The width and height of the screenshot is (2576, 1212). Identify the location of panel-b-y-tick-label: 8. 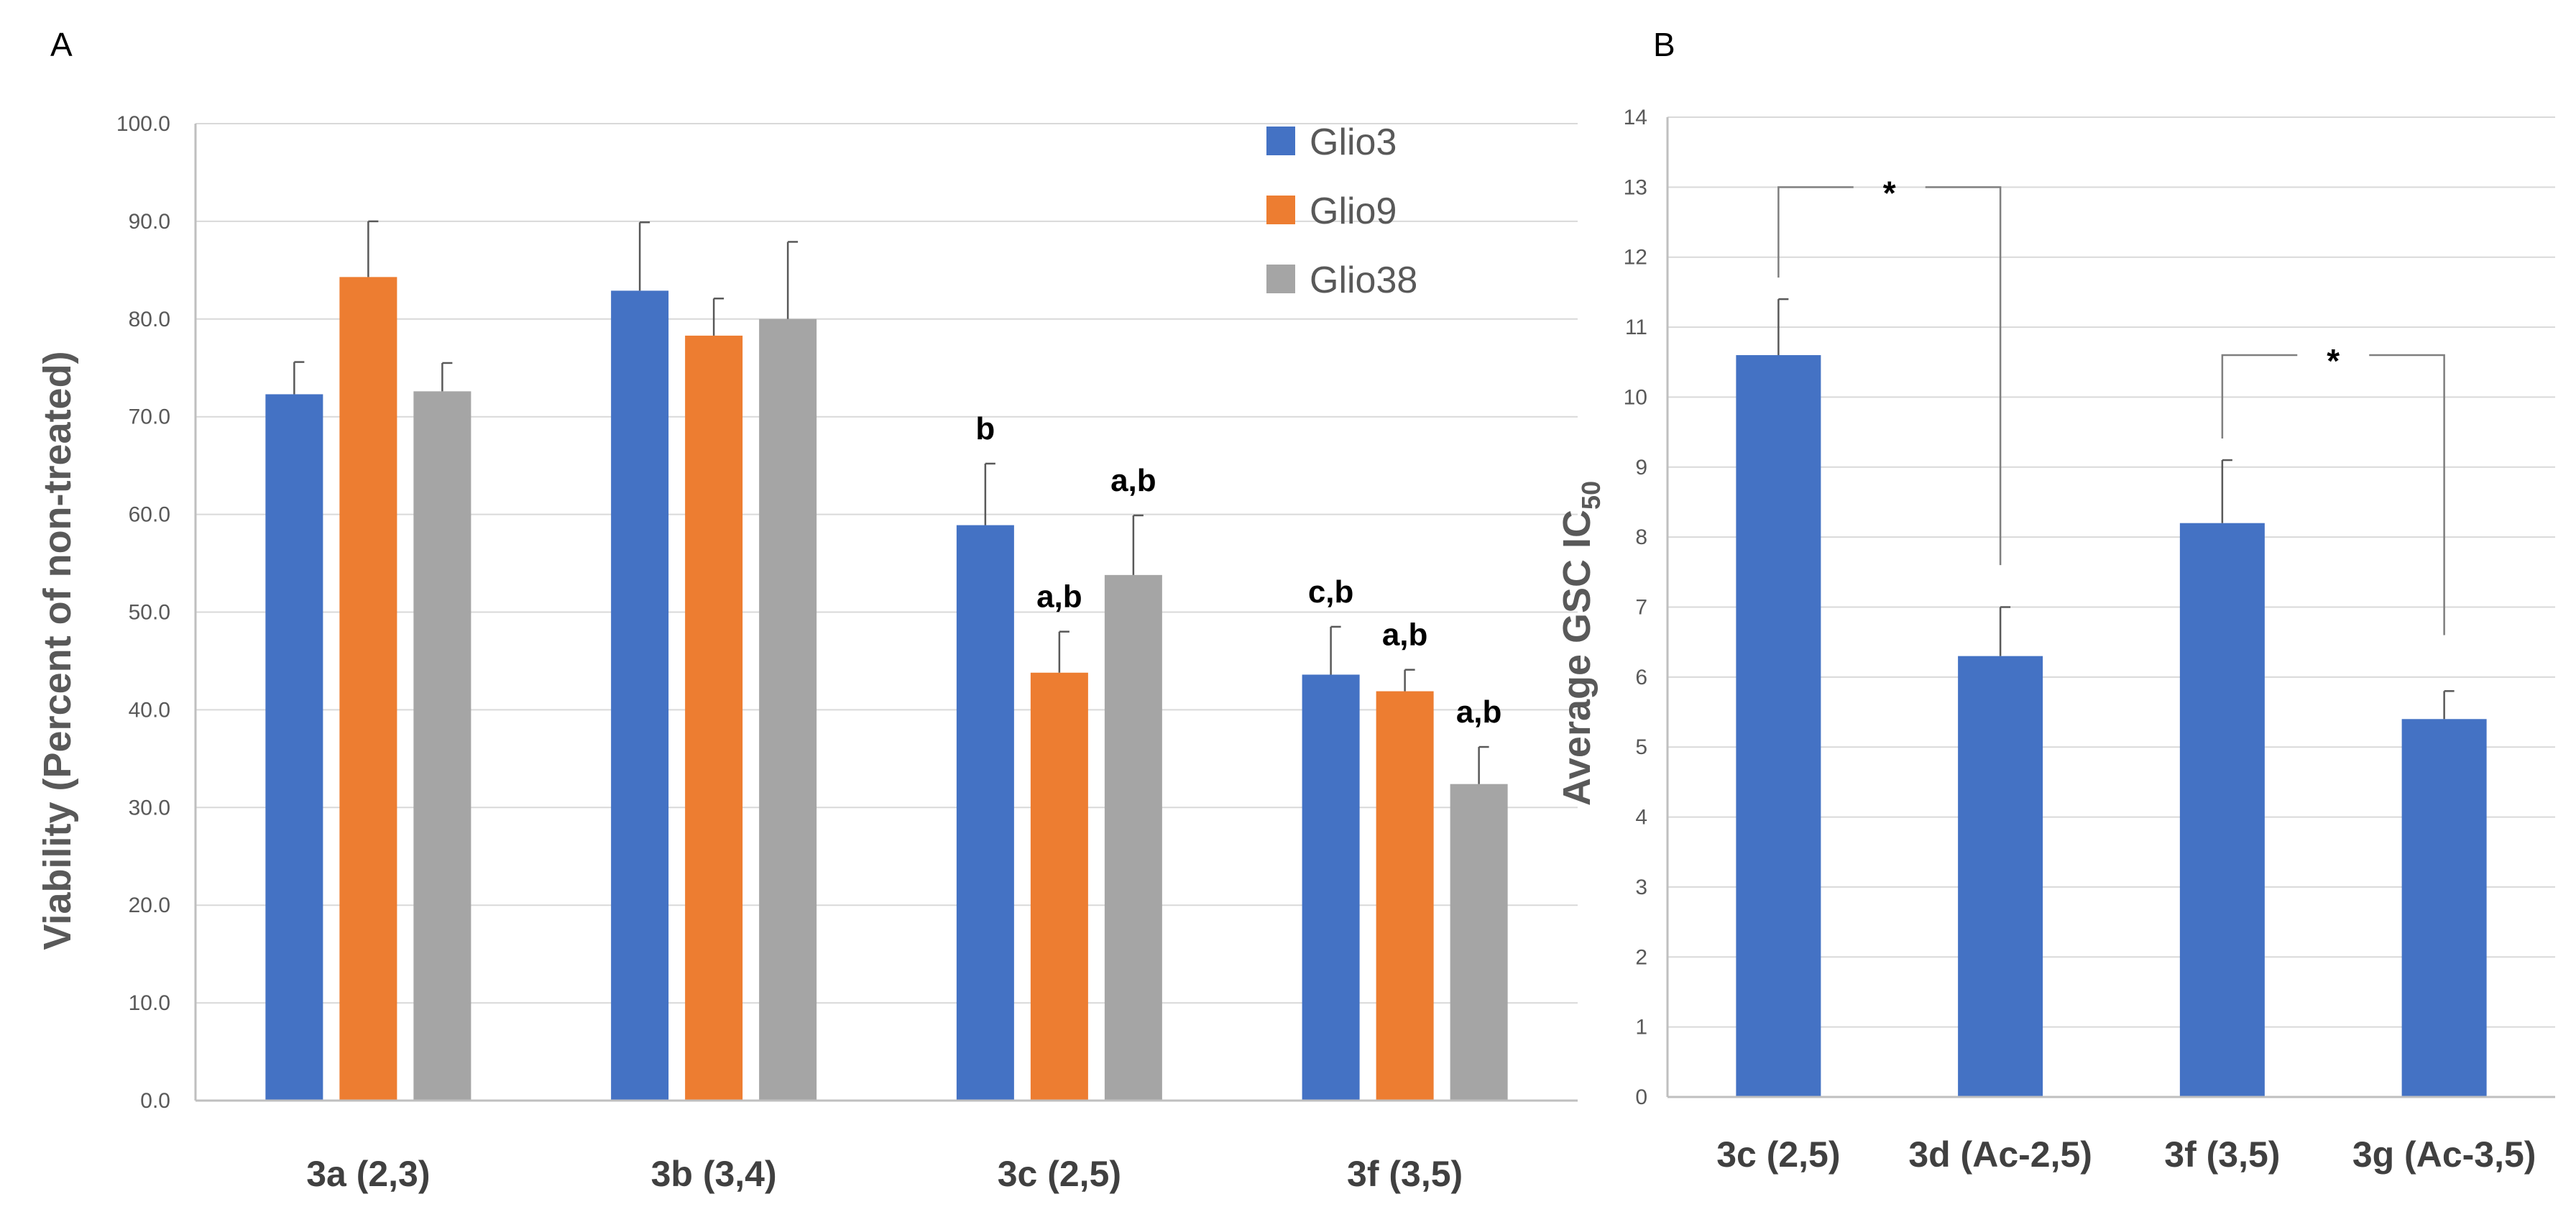
(1641, 537).